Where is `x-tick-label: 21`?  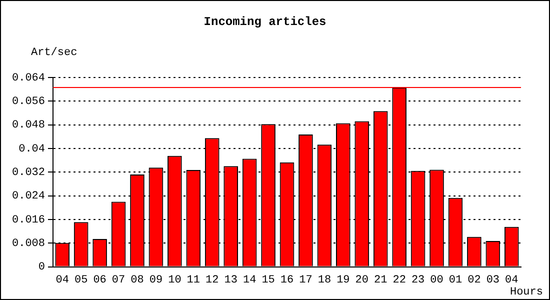 x-tick-label: 21 is located at coordinates (381, 280).